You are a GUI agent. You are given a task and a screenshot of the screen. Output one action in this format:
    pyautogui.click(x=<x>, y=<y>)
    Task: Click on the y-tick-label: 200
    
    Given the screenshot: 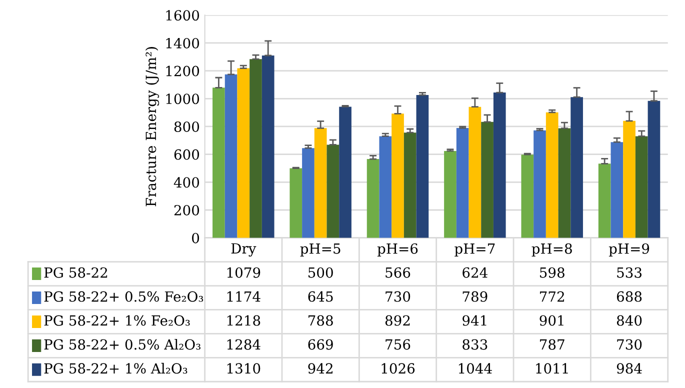 What is the action you would take?
    pyautogui.click(x=187, y=210)
    